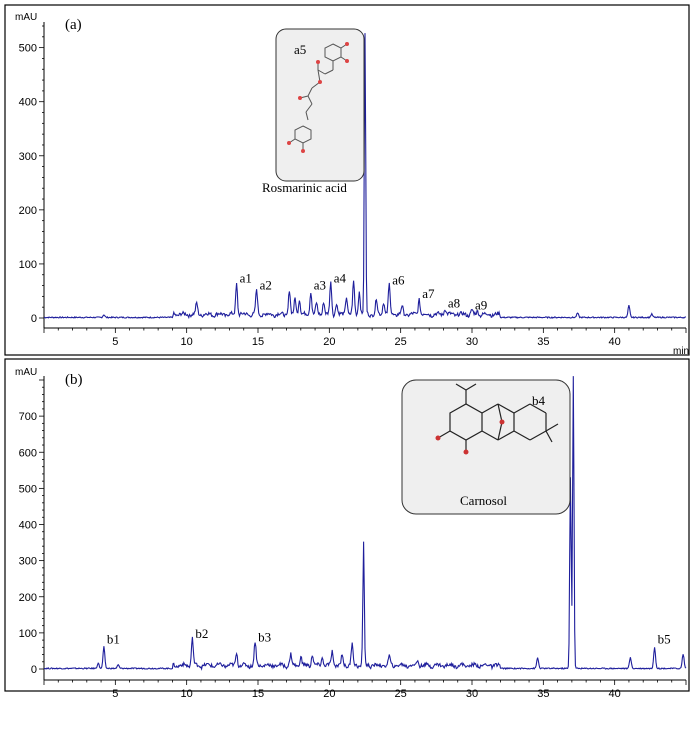 This screenshot has height=734, width=700. What do you see at coordinates (73, 25) in the screenshot?
I see `panel-a-label: (a)` at bounding box center [73, 25].